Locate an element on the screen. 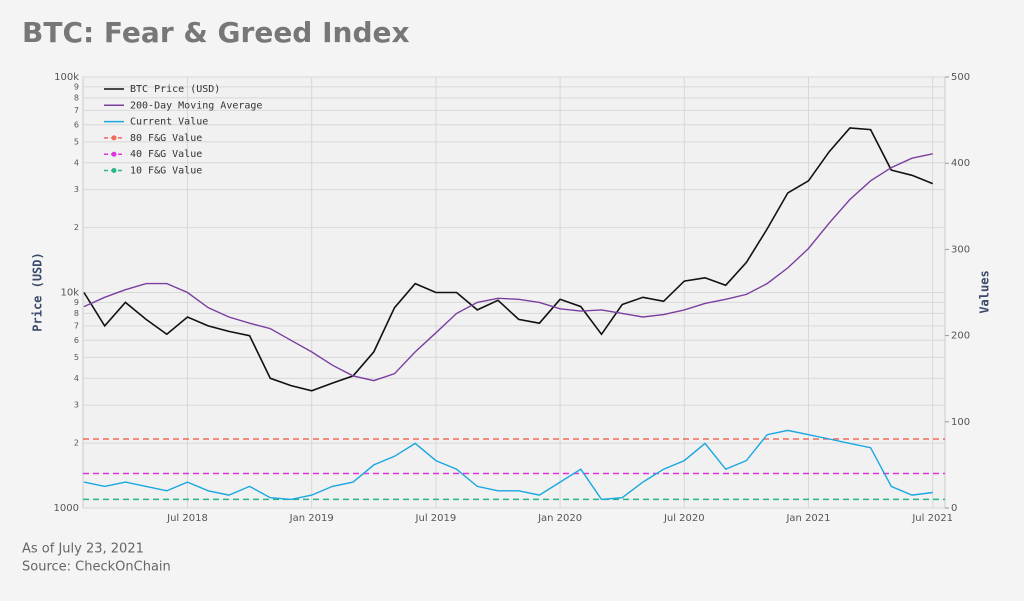 The height and width of the screenshot is (601, 1024). chart-title: BTC: Fear & Greed Index is located at coordinates (216, 32).